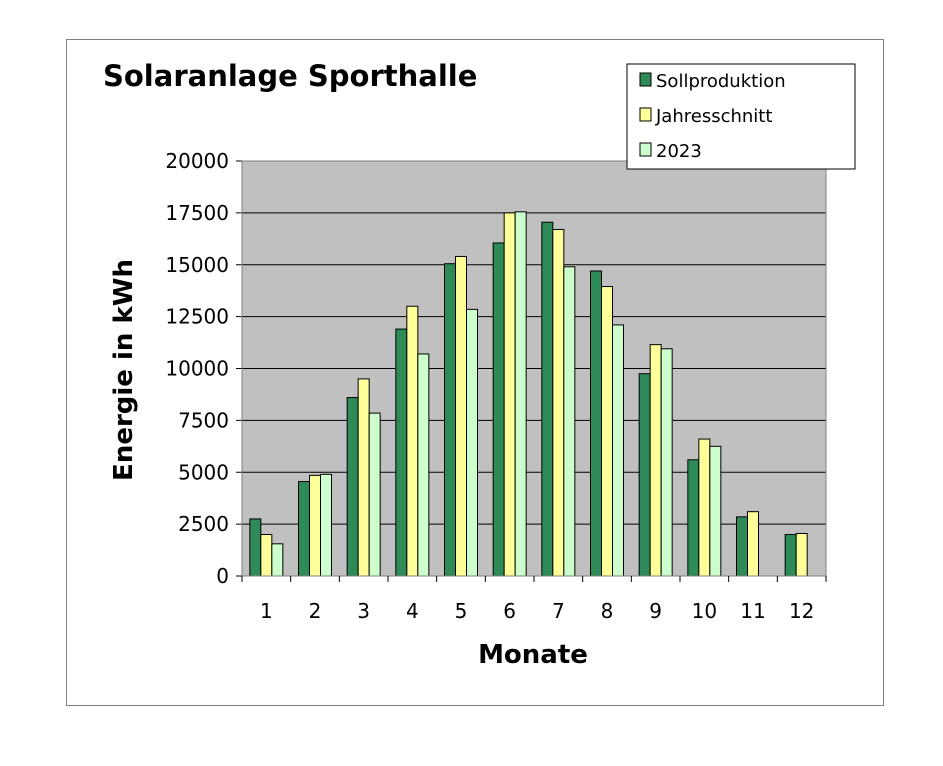 The image size is (943, 766). What do you see at coordinates (266, 611) in the screenshot?
I see `x-tick-label: 1` at bounding box center [266, 611].